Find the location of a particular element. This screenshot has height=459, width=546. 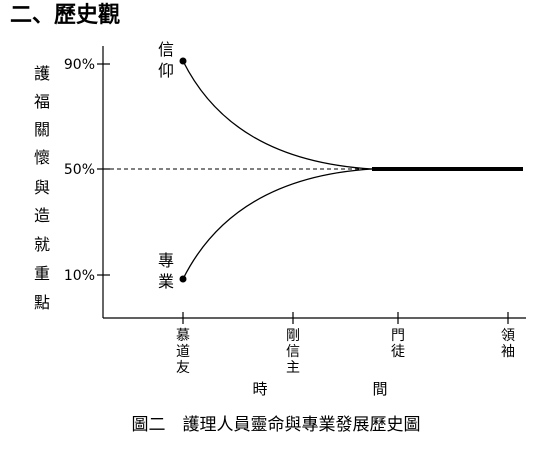

x-tick-label-seeker: 慕 道 友 is located at coordinates (183, 352).